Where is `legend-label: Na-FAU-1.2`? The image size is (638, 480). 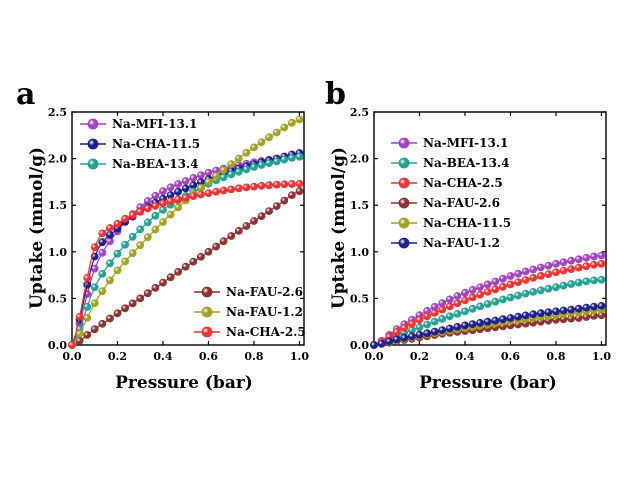 legend-label: Na-FAU-1.2 is located at coordinates (461, 243).